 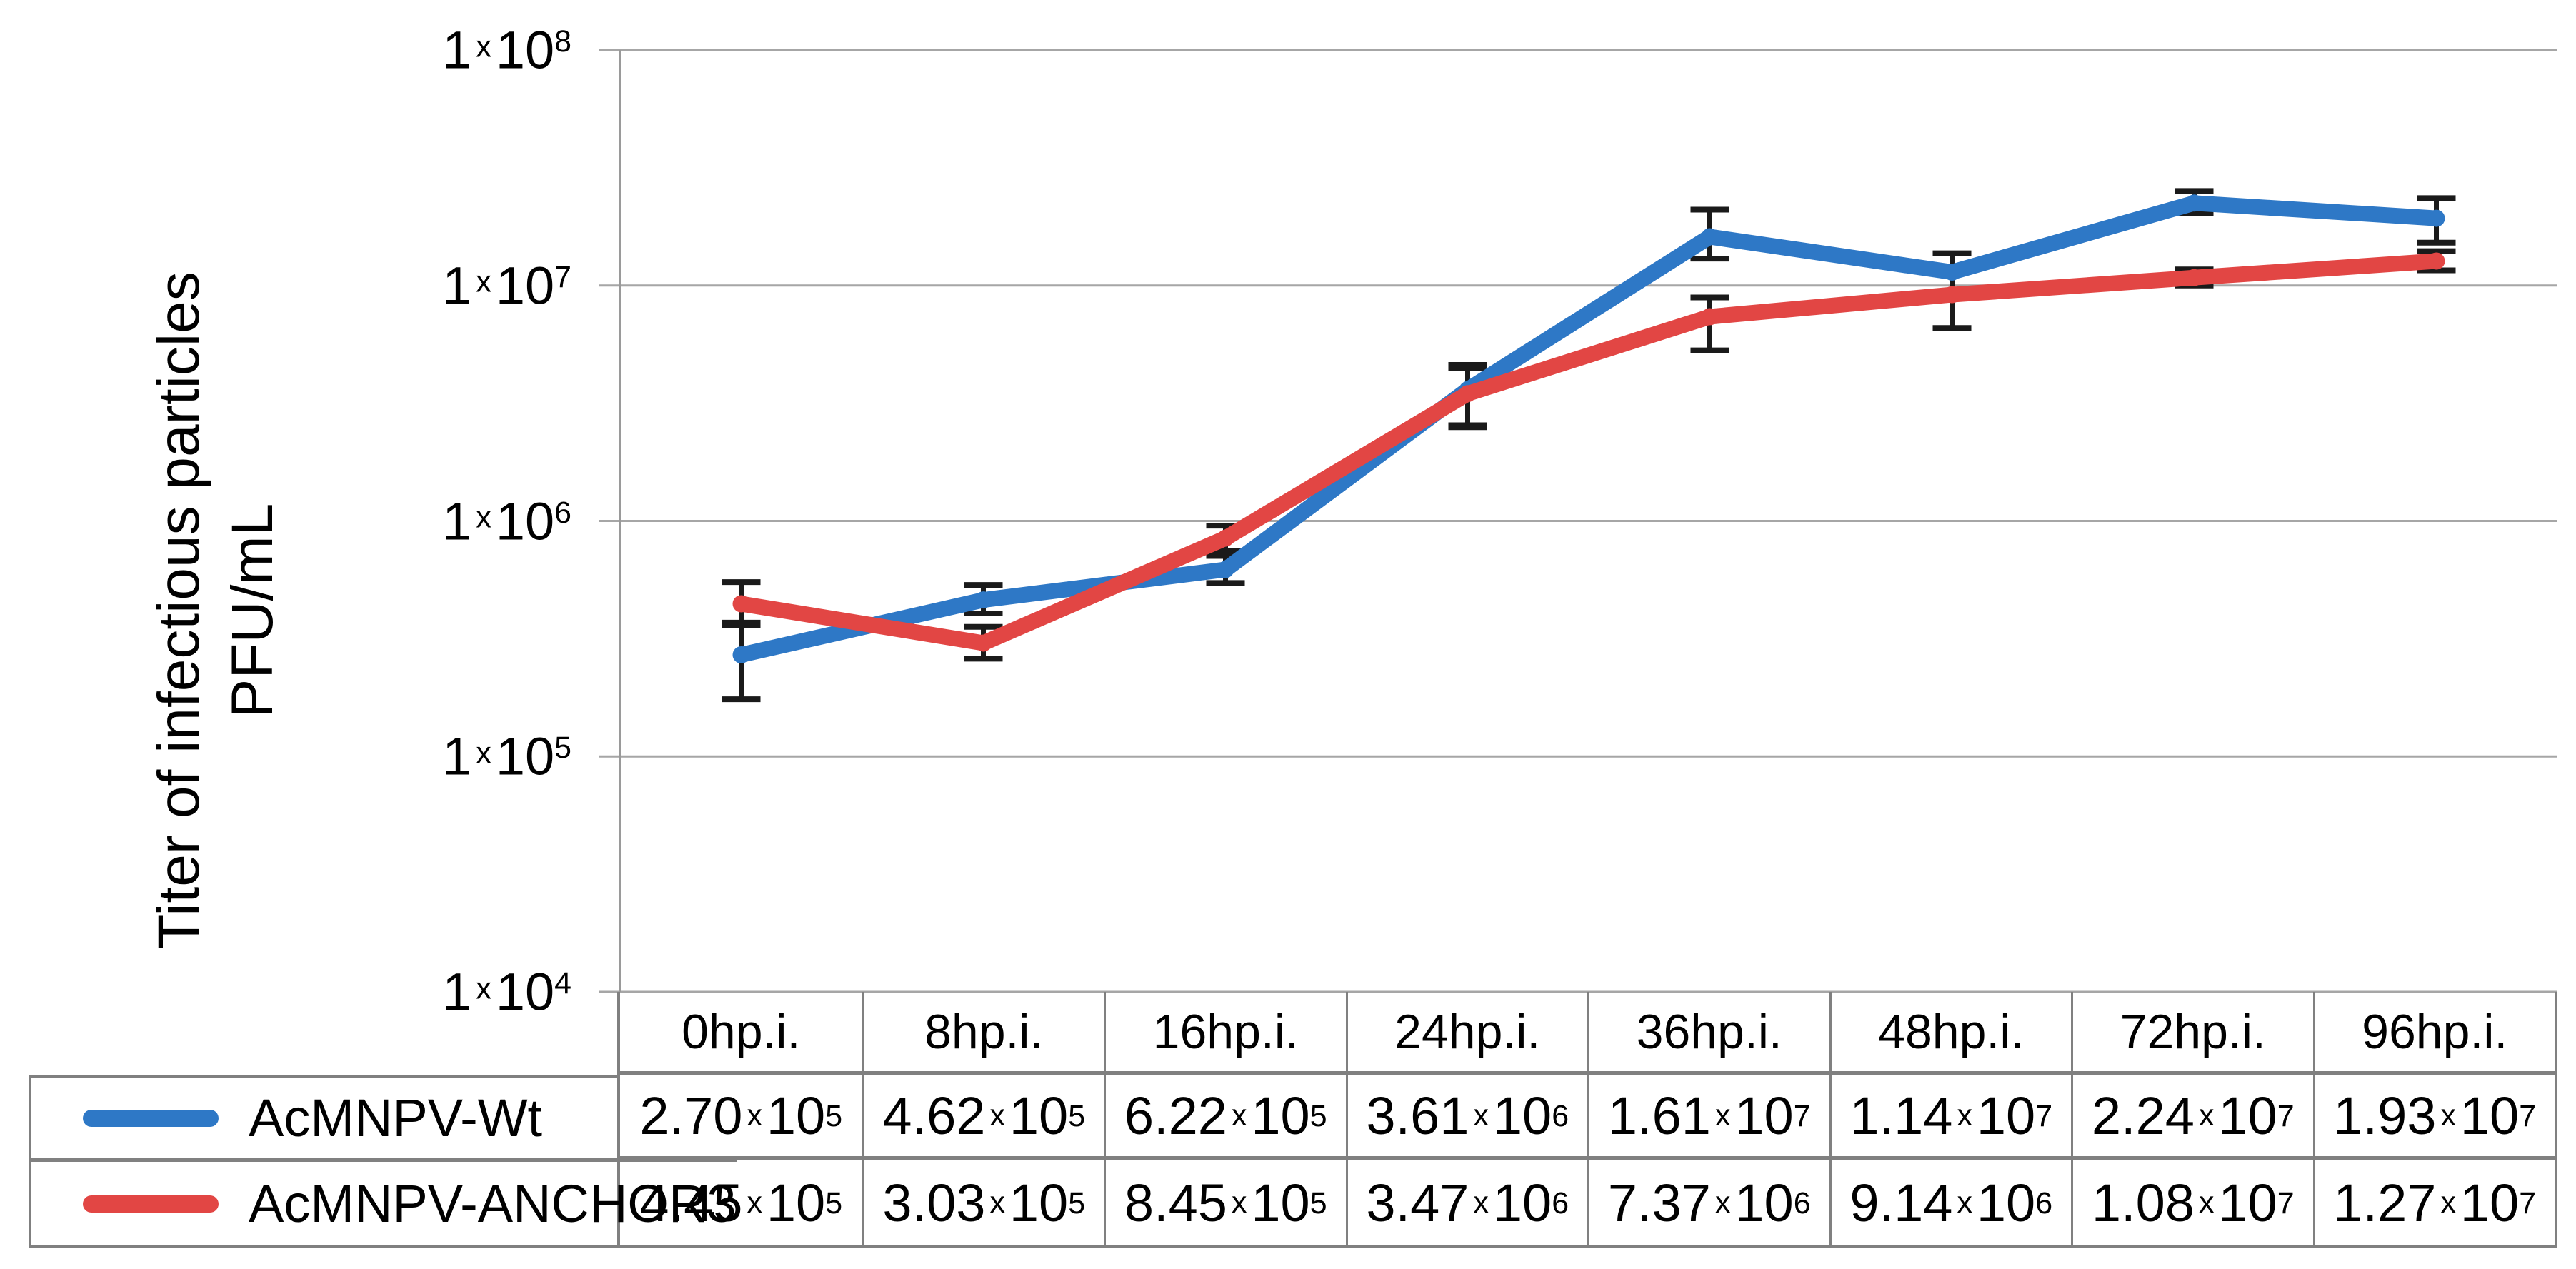 What do you see at coordinates (741, 1031) in the screenshot?
I see `x-category-cell: 0hp.i.` at bounding box center [741, 1031].